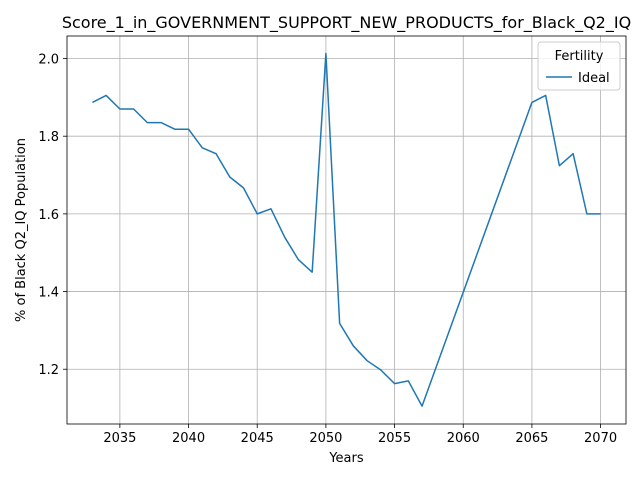  Describe the element at coordinates (325, 438) in the screenshot. I see `x-tick-label: 2050` at that location.